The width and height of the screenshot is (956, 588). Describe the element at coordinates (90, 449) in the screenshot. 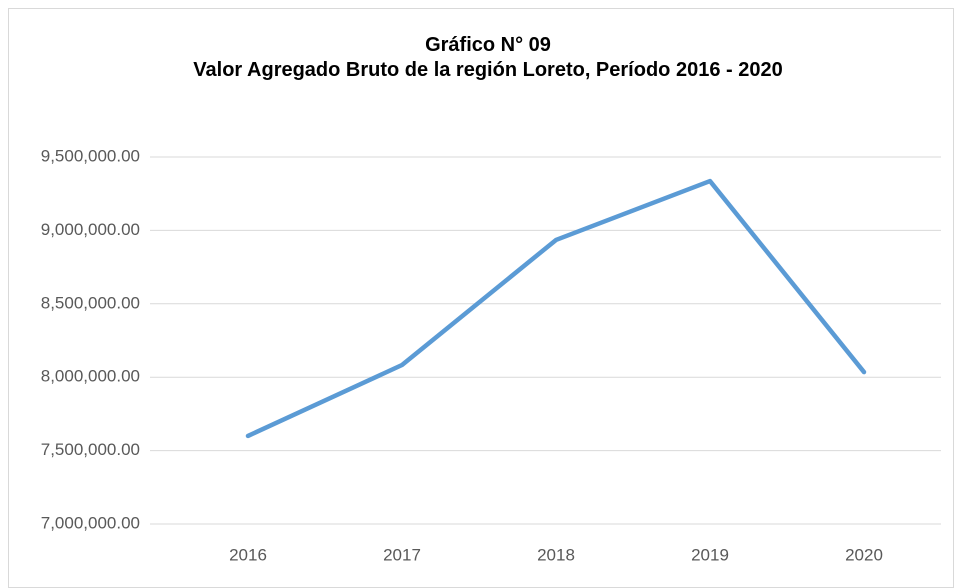

I see `y-tick-label: 7,500,000.00` at that location.